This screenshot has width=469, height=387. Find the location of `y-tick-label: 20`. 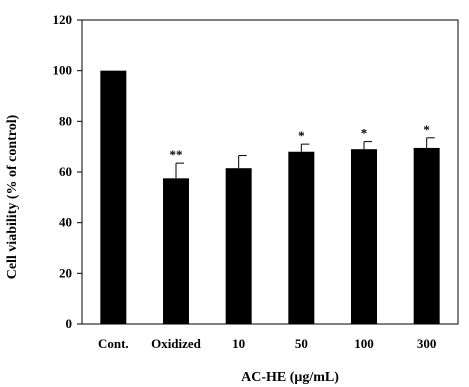

y-tick-label: 20 is located at coordinates (65, 272).